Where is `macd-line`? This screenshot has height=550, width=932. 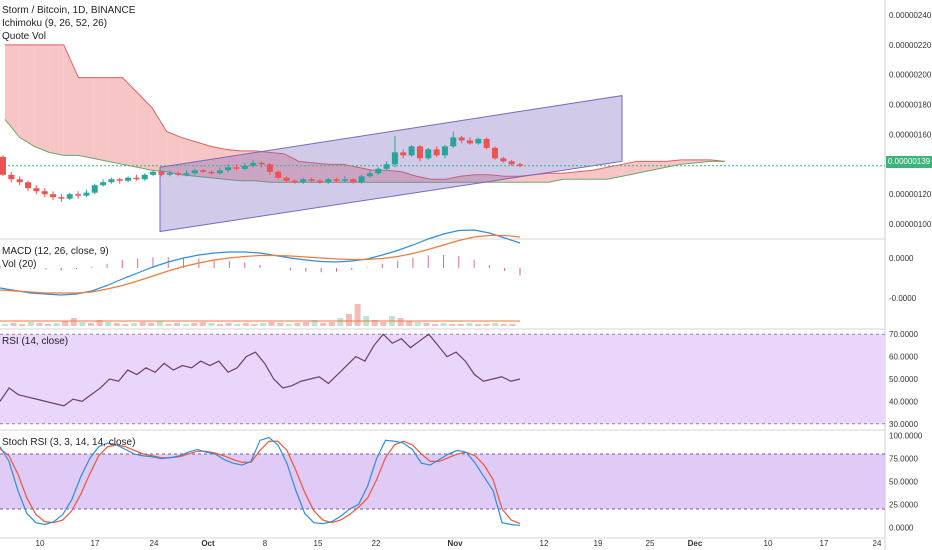
macd-line is located at coordinates (260, 262).